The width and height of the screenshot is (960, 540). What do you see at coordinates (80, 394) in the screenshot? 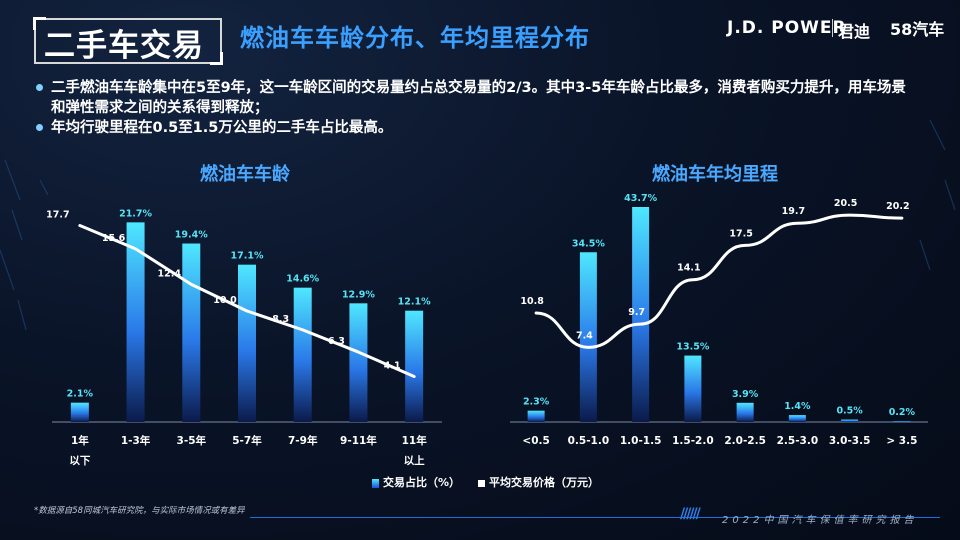
I see `bar-value-label: 2.1%` at bounding box center [80, 394].